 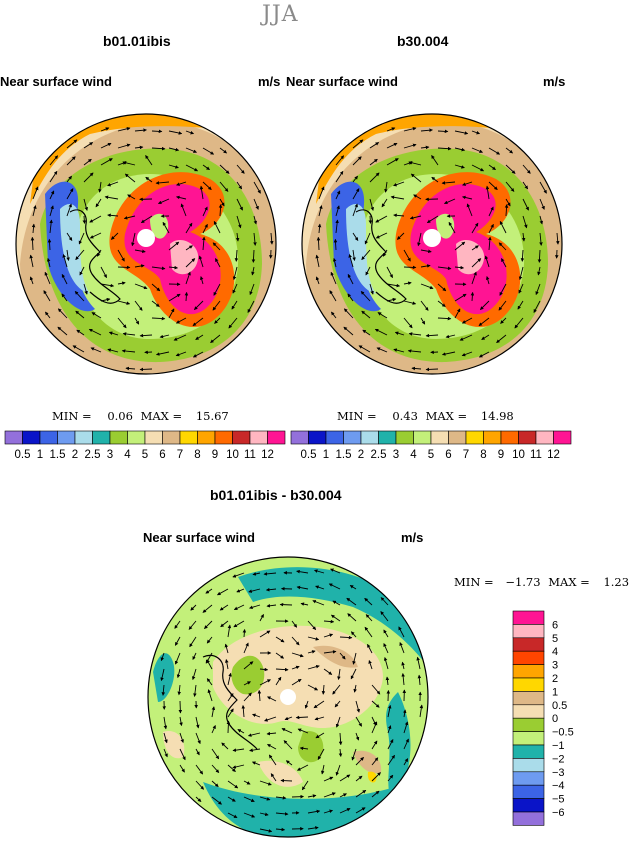 I want to click on panel2-colorbar-tick-label: 3, so click(x=396, y=455).